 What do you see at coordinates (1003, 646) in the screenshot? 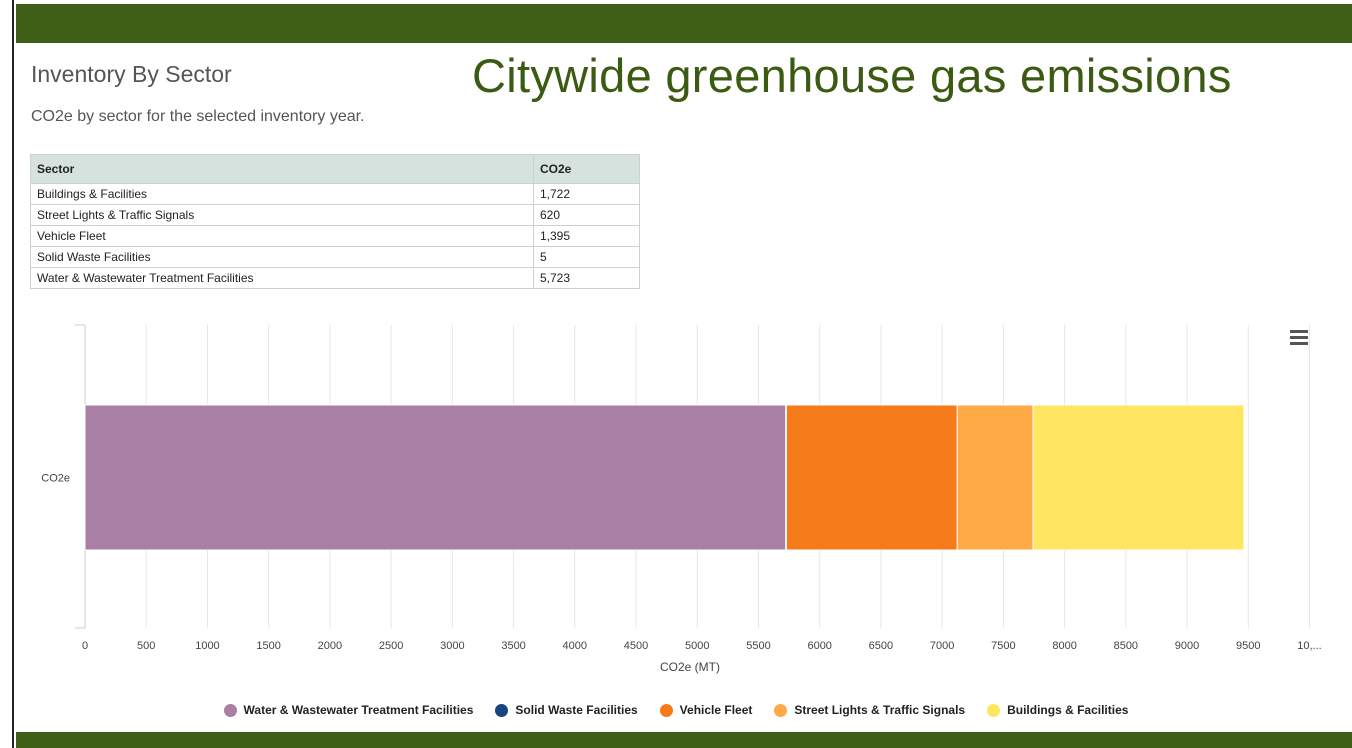
I see `x-tick-label: 7500` at bounding box center [1003, 646].